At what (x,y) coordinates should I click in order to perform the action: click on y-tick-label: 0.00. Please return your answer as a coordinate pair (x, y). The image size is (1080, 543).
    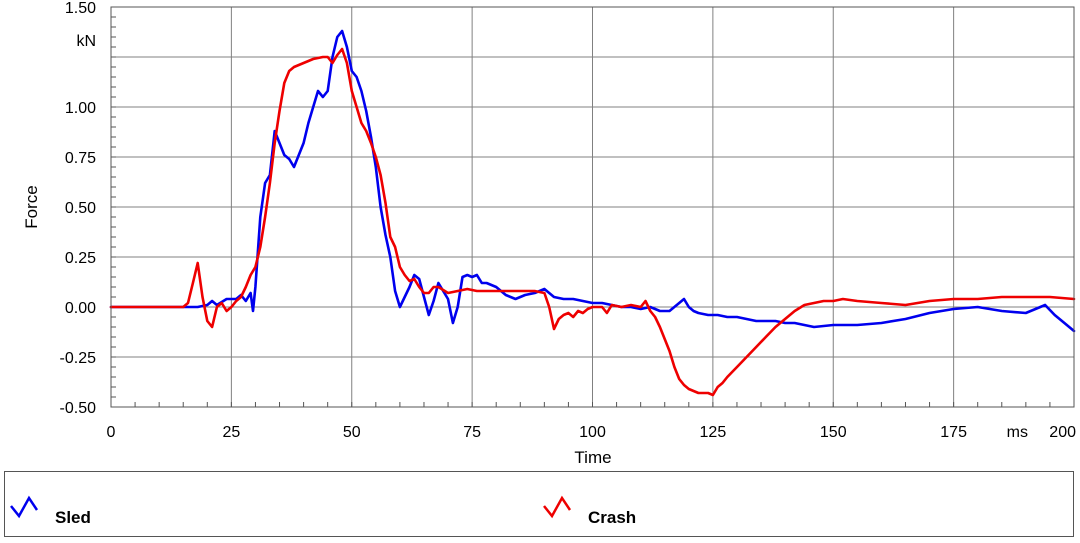
    Looking at the image, I should click on (80, 308).